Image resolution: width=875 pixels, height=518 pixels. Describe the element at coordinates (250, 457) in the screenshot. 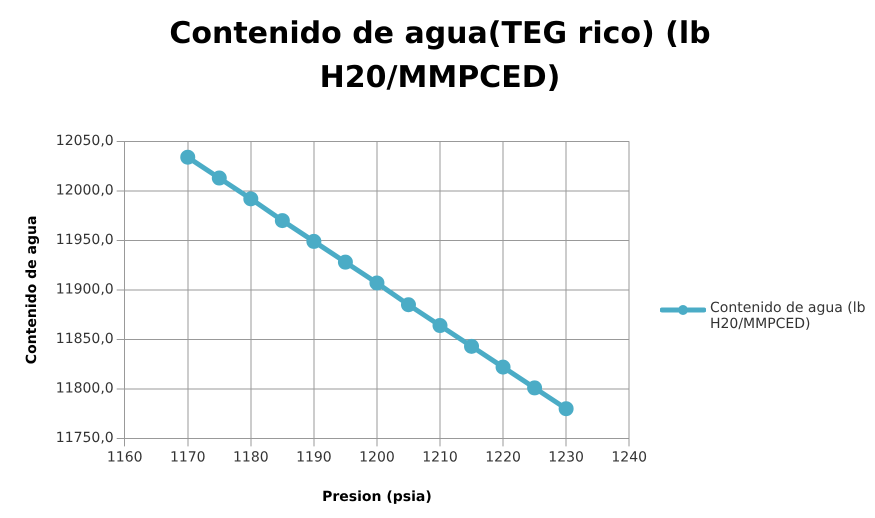

I see `x-tick-label: 1180` at that location.